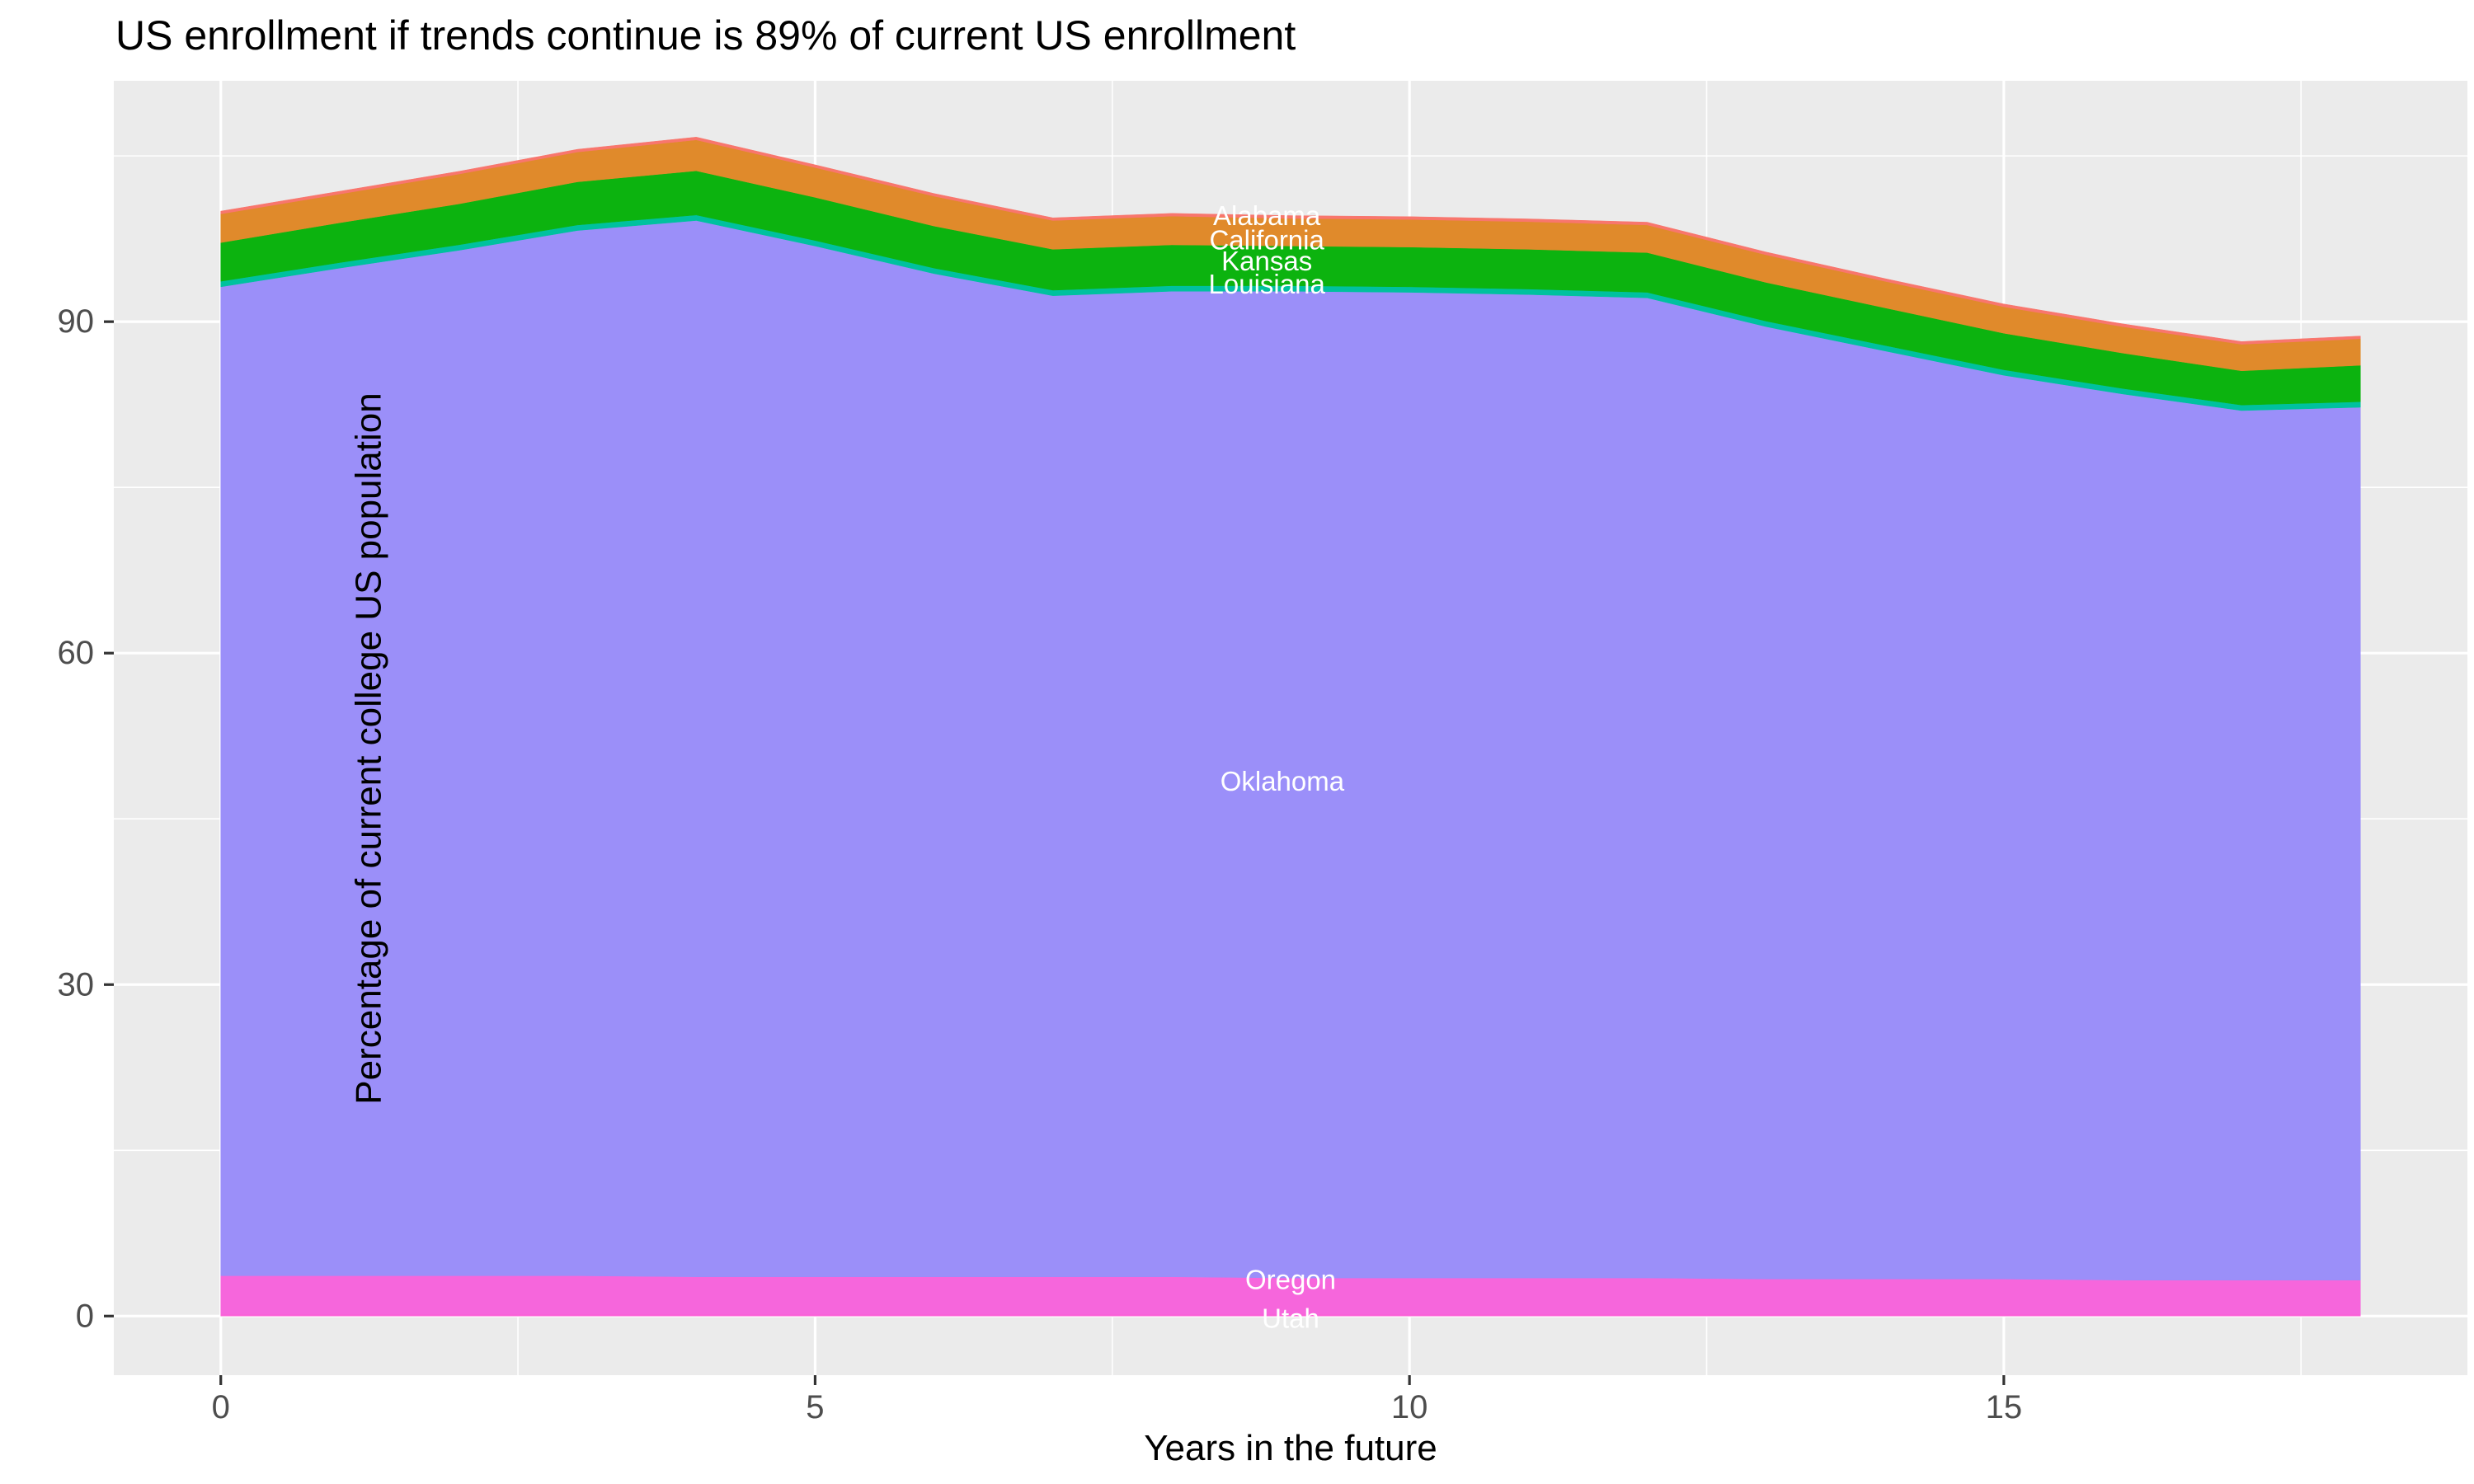  I want to click on y-tick-label-30: 30, so click(76, 984).